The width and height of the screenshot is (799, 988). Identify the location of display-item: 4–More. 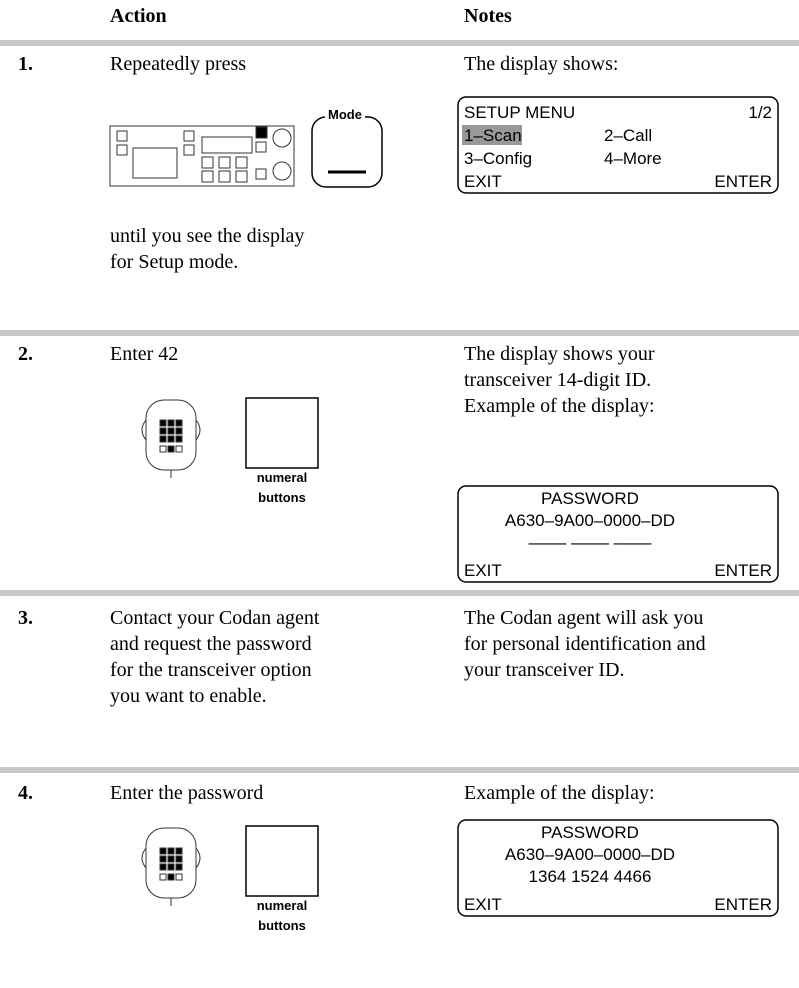
(633, 158).